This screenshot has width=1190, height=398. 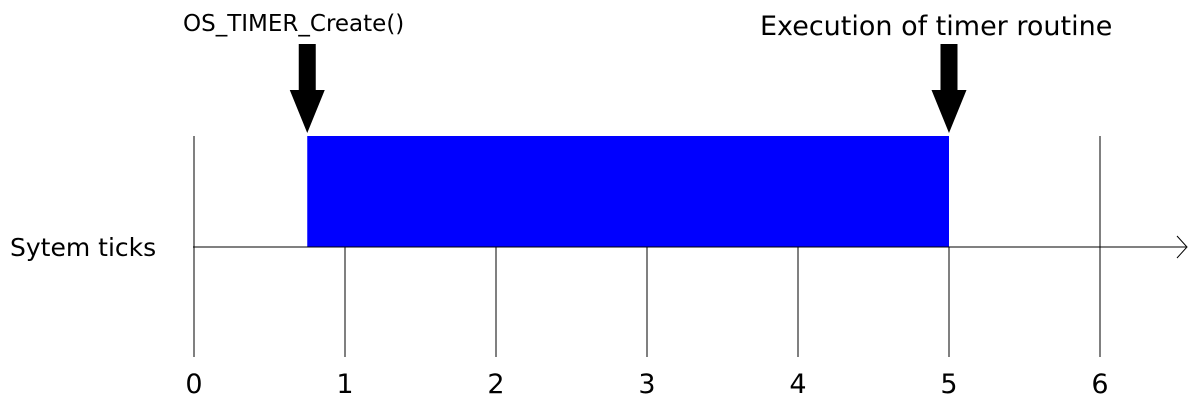 I want to click on execute-down-arrow-icon, so click(x=949, y=88).